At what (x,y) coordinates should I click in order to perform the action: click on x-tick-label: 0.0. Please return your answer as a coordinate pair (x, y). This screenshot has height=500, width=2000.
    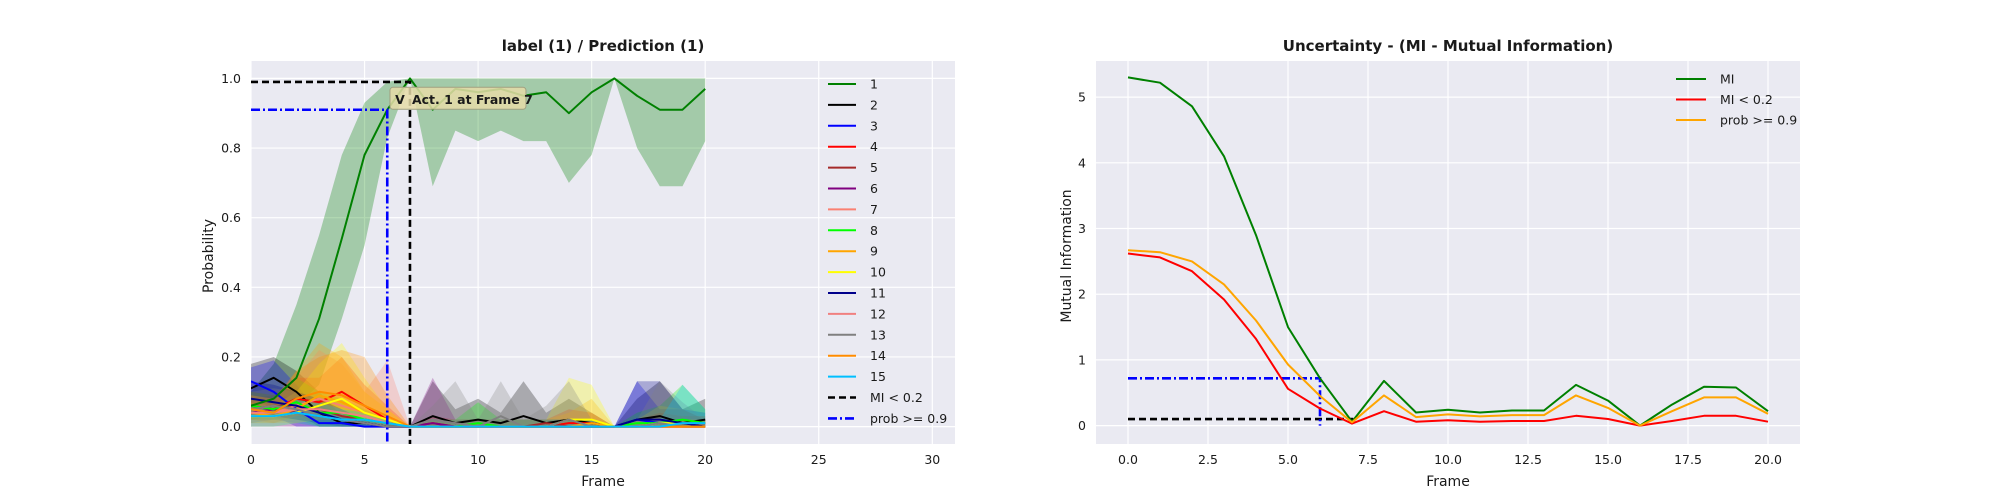
    Looking at the image, I should click on (1128, 459).